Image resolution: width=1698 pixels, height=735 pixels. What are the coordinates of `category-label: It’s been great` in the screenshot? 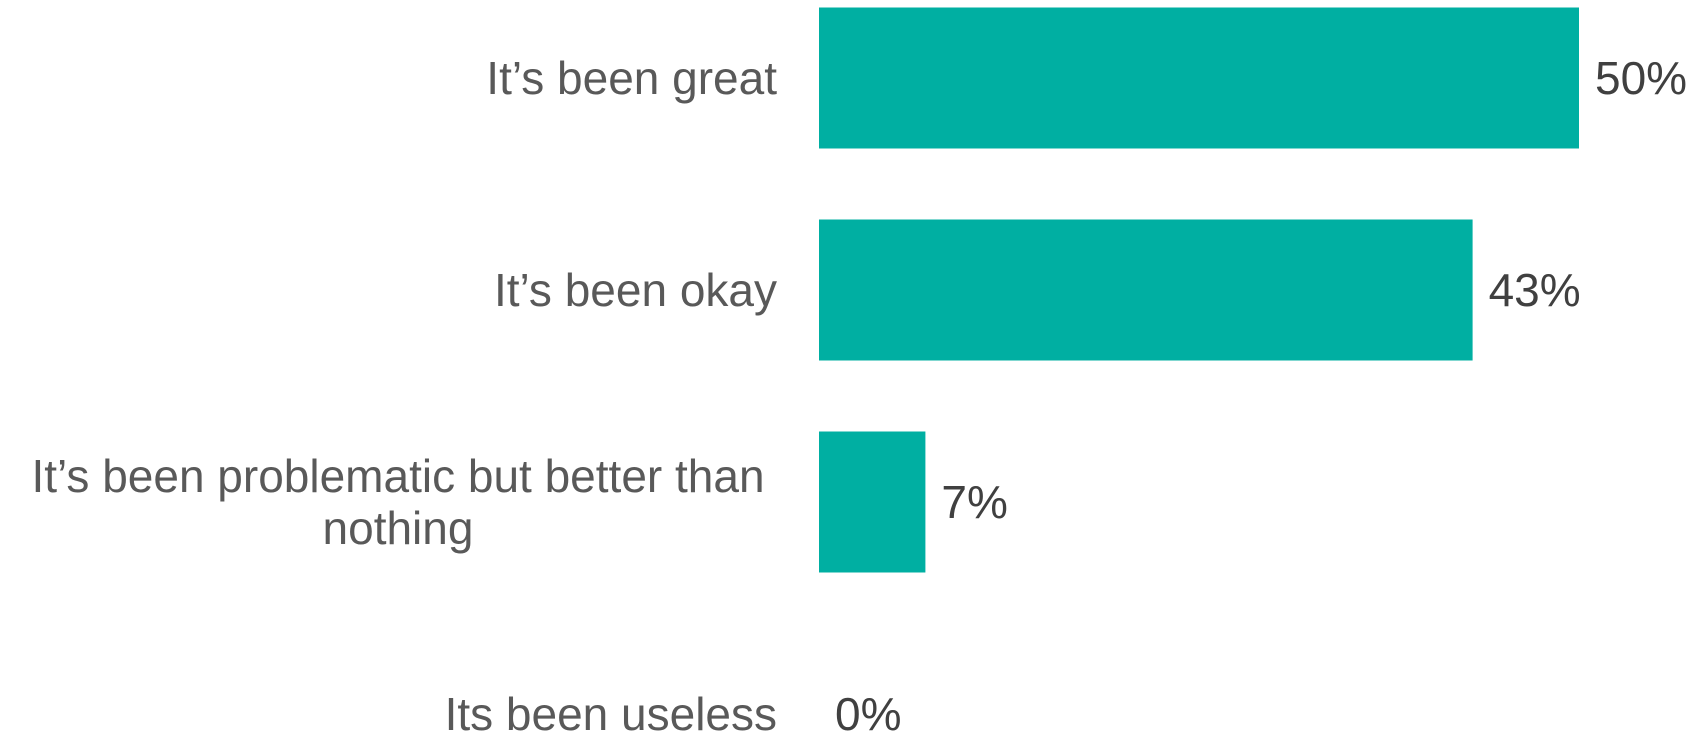 It's located at (631, 78).